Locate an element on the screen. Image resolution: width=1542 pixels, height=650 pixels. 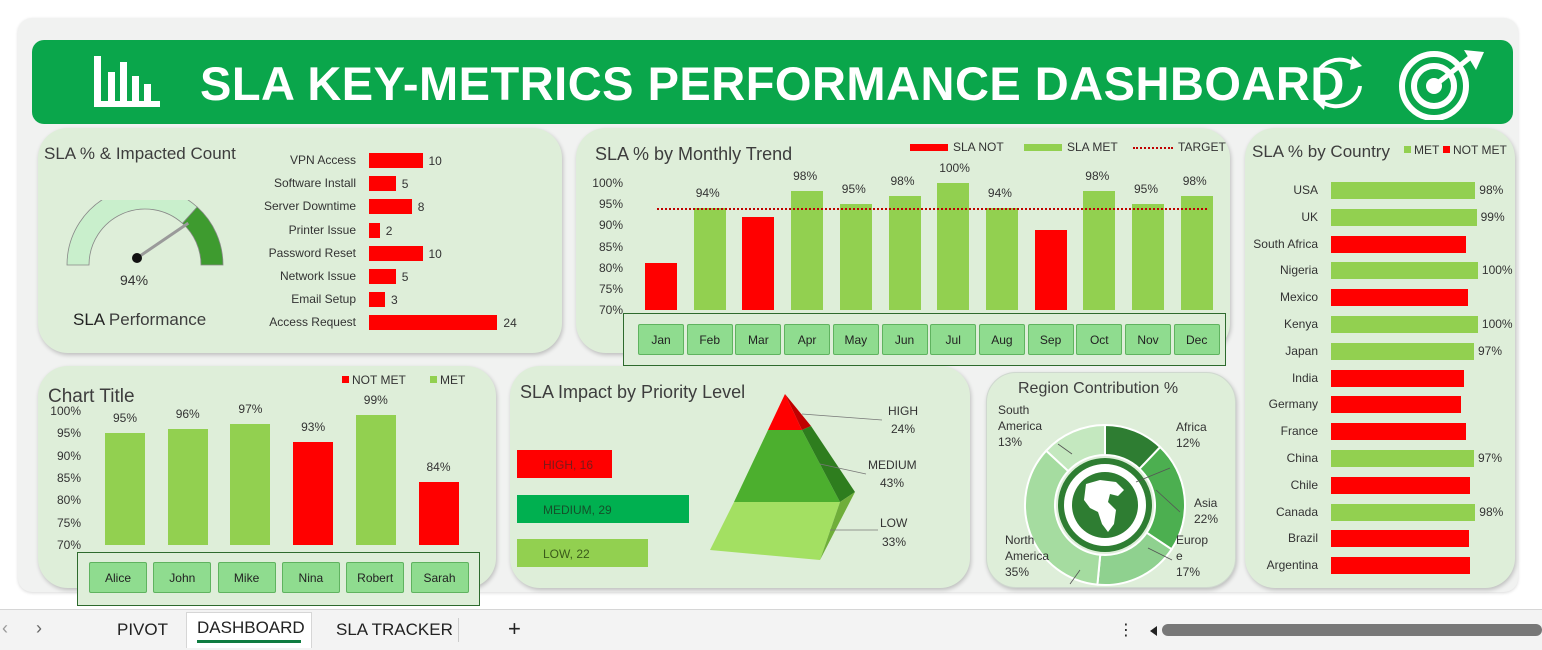
monthly-value-apr: 98% is located at coordinates (805, 176).